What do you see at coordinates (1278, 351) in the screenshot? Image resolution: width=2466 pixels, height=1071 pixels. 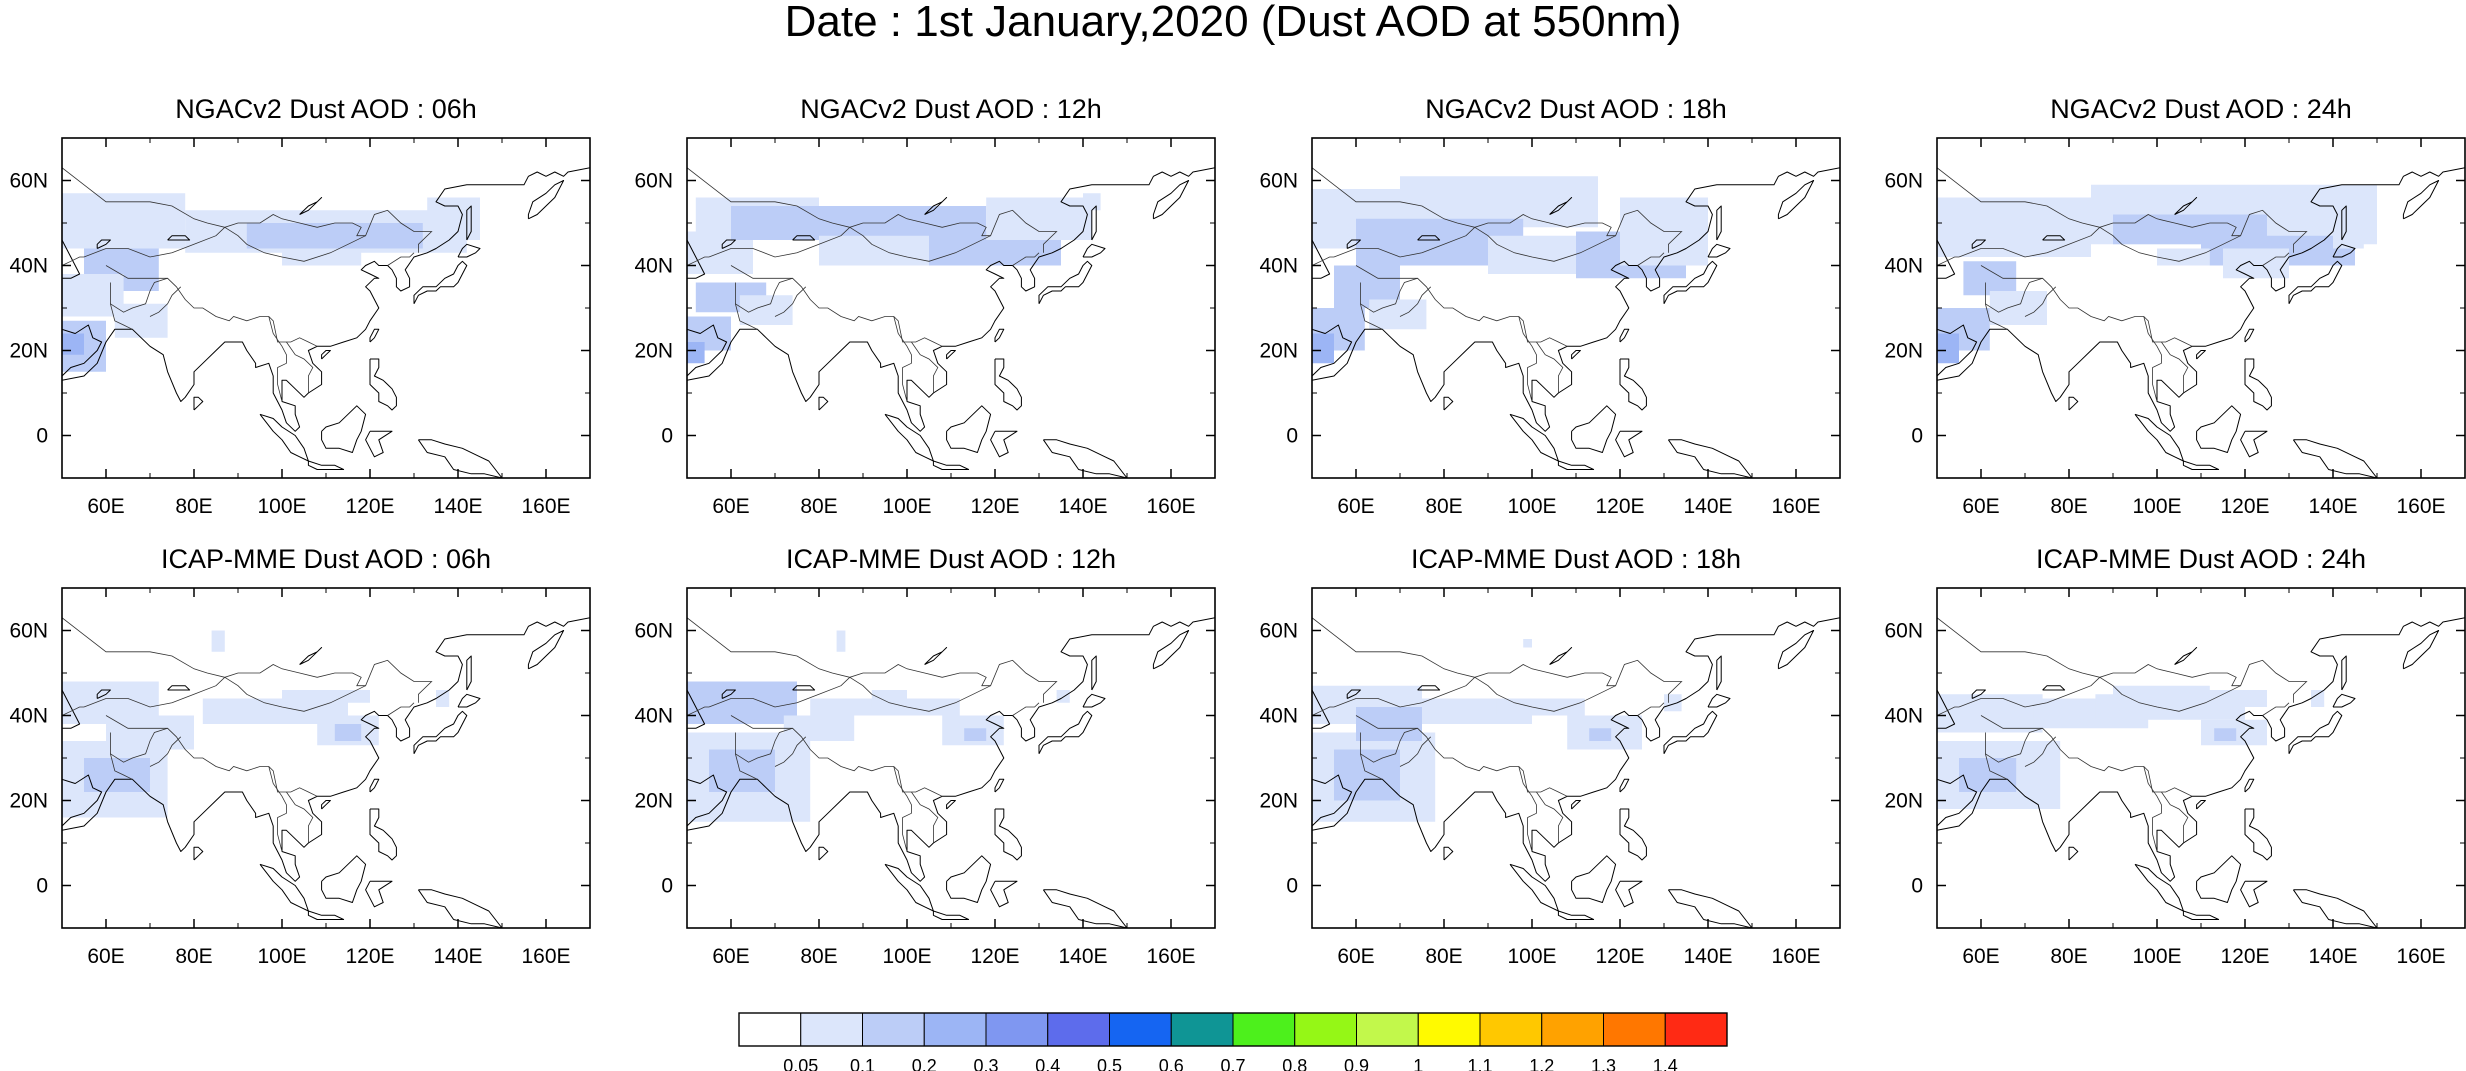 I see `lat-tick-label: 20N` at bounding box center [1278, 351].